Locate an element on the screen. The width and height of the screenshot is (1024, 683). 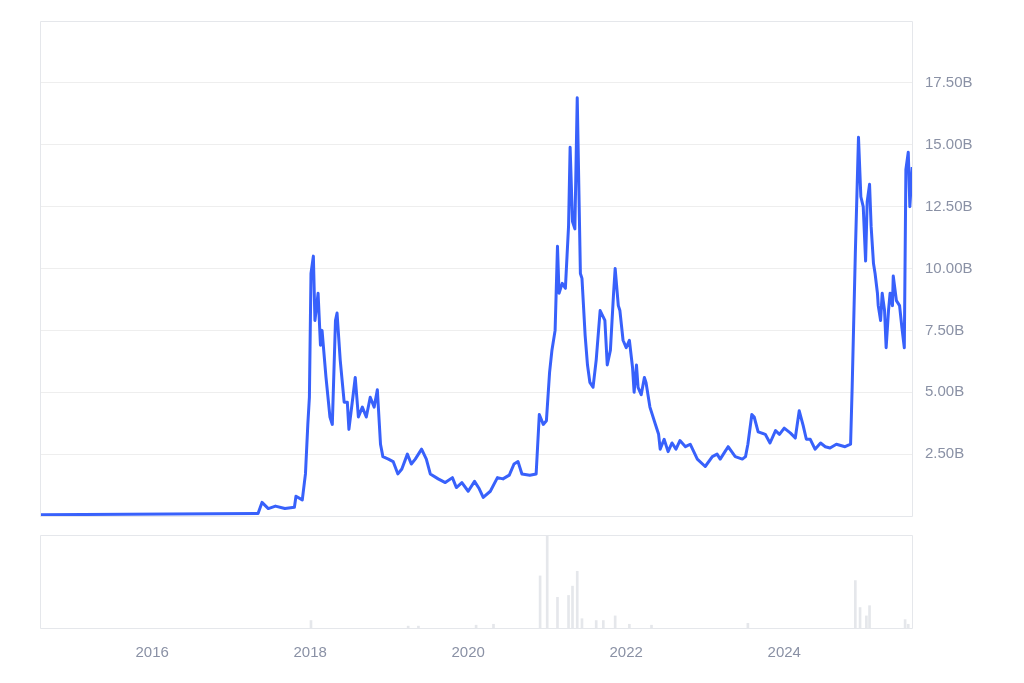
y-tick-label: 17.50B is located at coordinates (949, 82).